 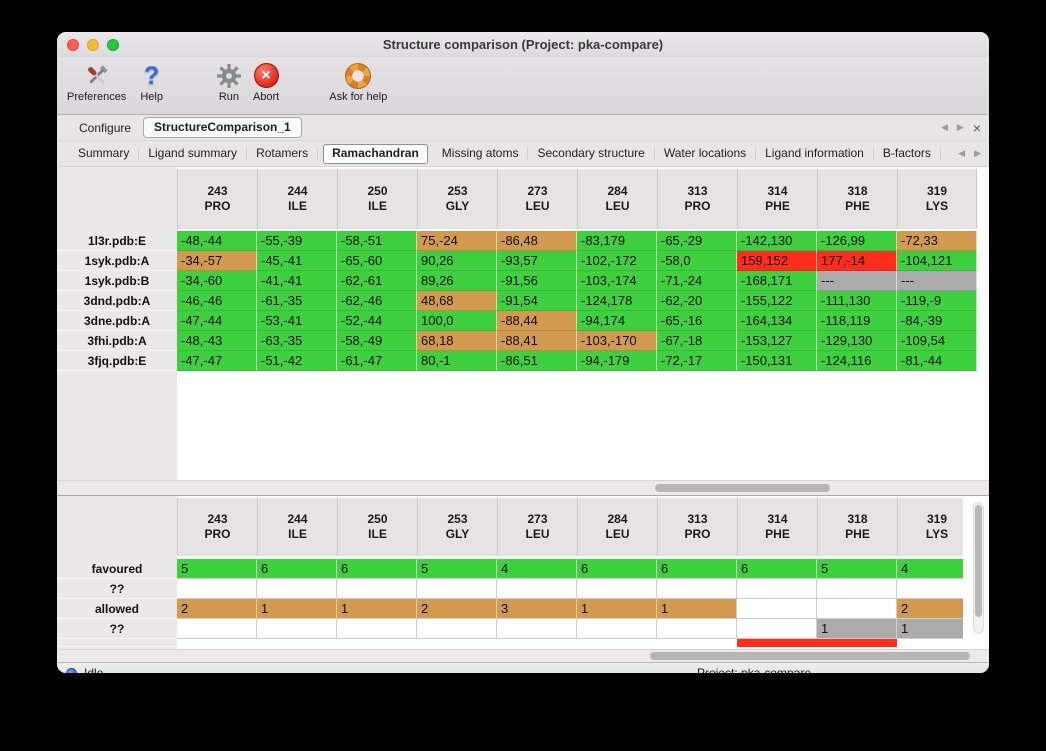 I want to click on summary-vertical-scrollbar, so click(x=978, y=568).